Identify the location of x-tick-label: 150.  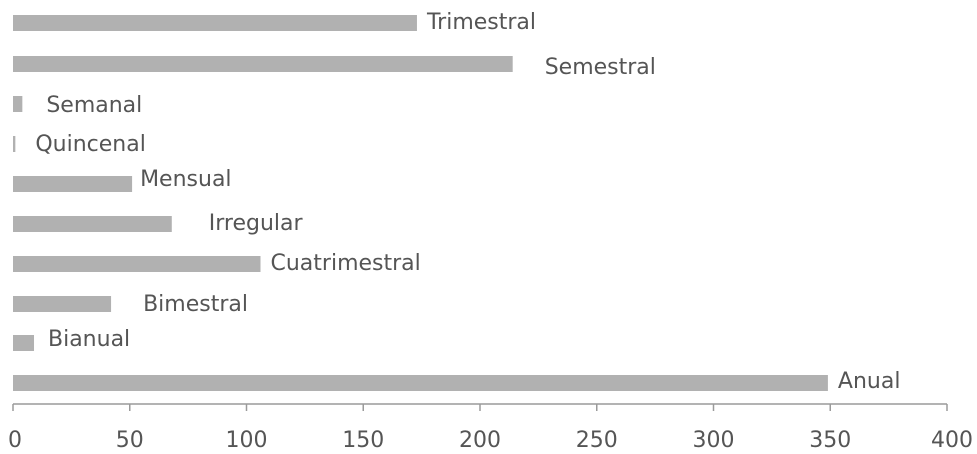
(363, 440).